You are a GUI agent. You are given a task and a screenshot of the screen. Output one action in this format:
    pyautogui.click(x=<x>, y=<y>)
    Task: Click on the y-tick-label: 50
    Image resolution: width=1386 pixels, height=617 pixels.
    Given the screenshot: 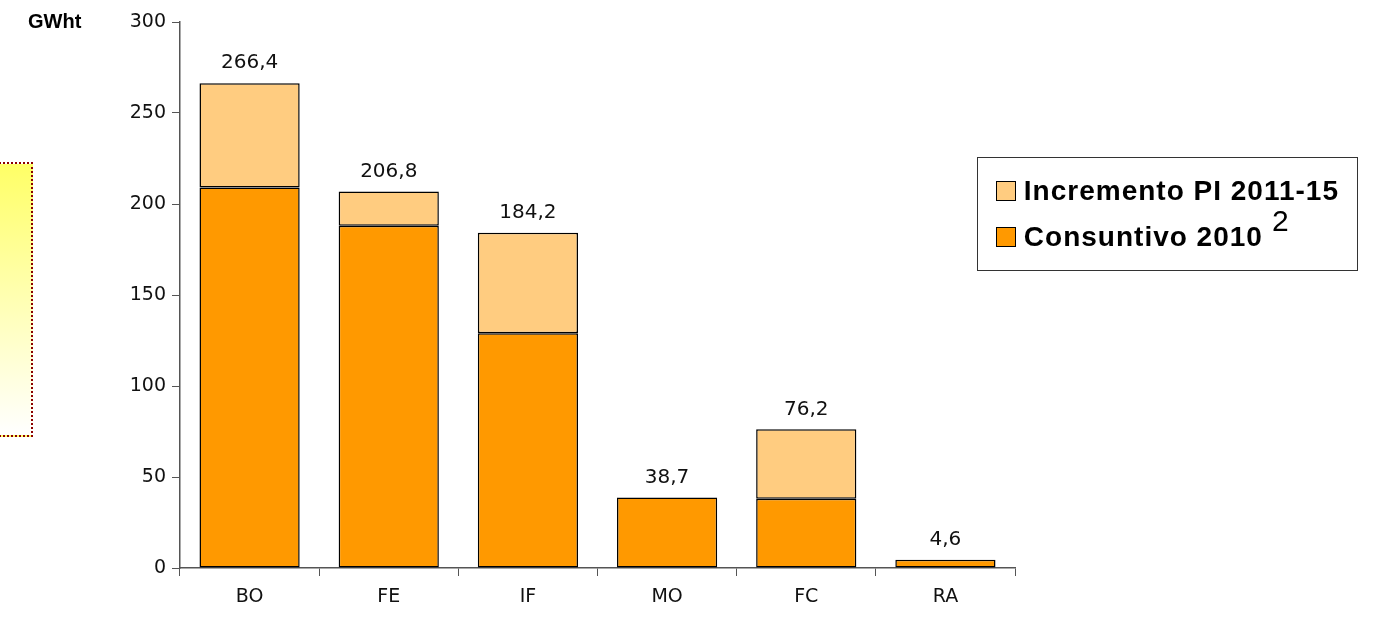 What is the action you would take?
    pyautogui.click(x=153, y=474)
    